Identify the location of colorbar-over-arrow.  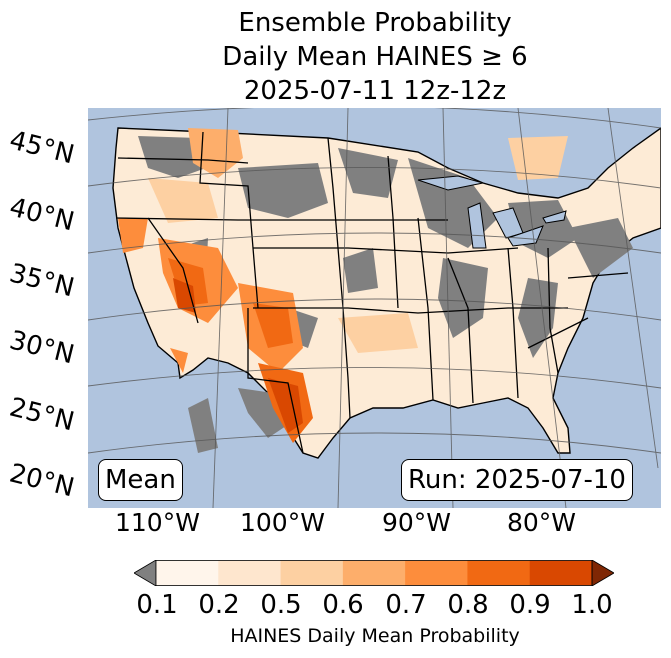
(602, 573).